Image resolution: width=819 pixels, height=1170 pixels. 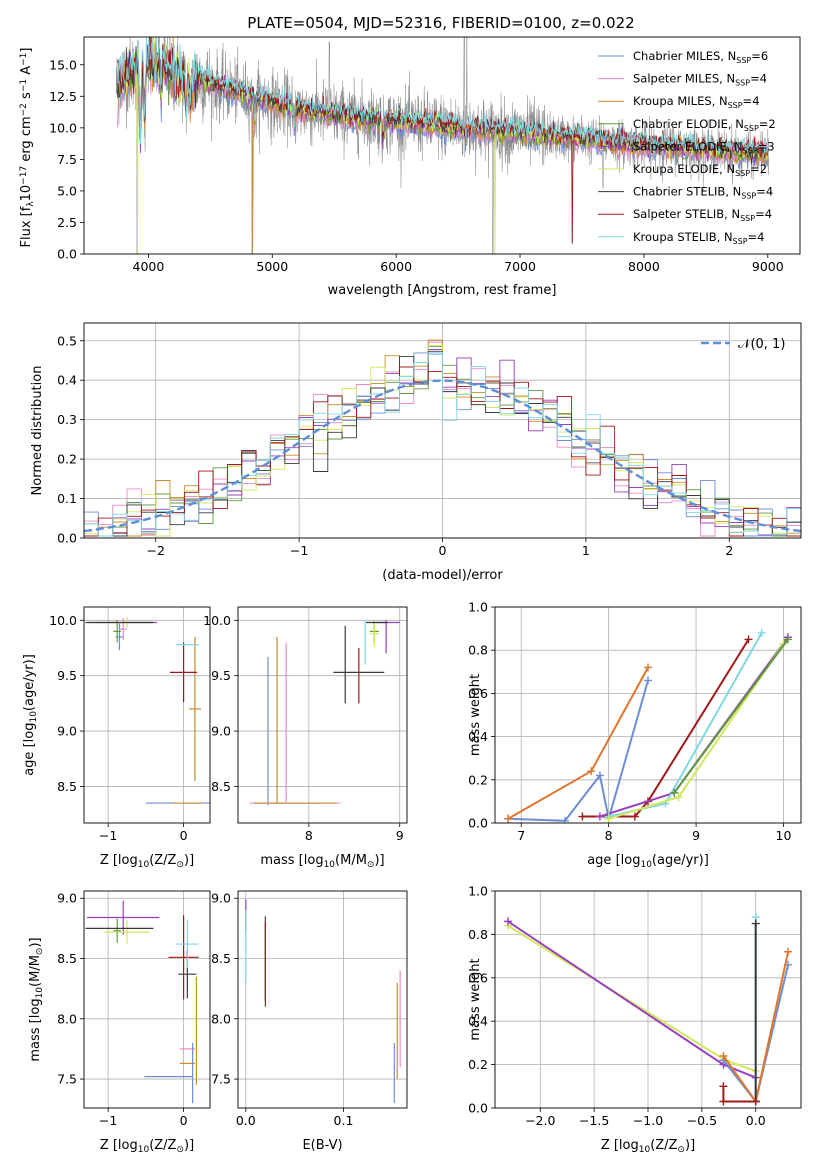 What do you see at coordinates (648, 1120) in the screenshot?
I see `x-tick-label-1-0: −1.0` at bounding box center [648, 1120].